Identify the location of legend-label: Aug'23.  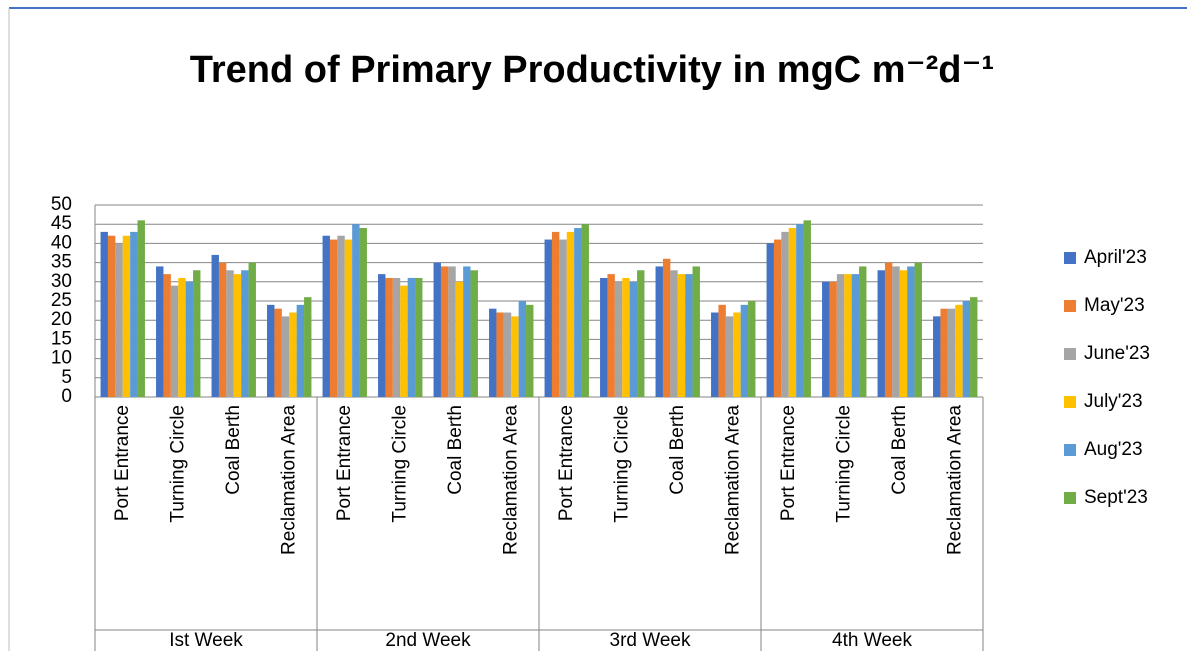
(1113, 449).